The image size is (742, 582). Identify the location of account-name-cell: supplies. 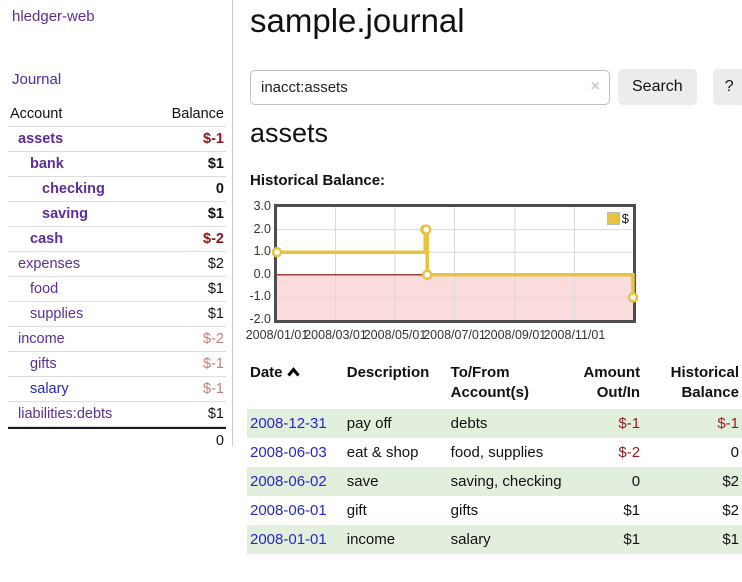
(79, 314).